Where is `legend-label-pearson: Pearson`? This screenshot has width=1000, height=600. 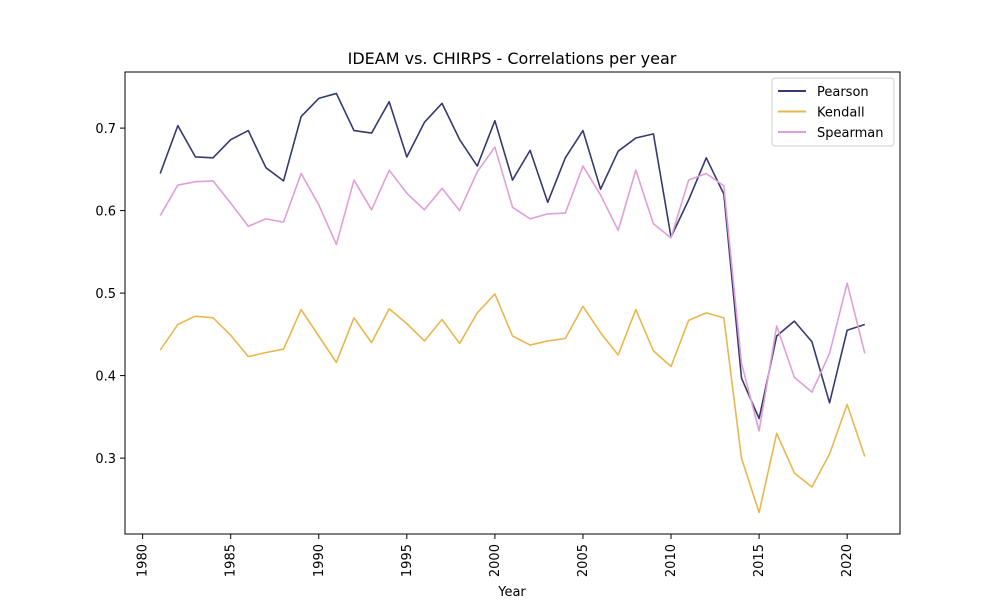
legend-label-pearson: Pearson is located at coordinates (843, 92).